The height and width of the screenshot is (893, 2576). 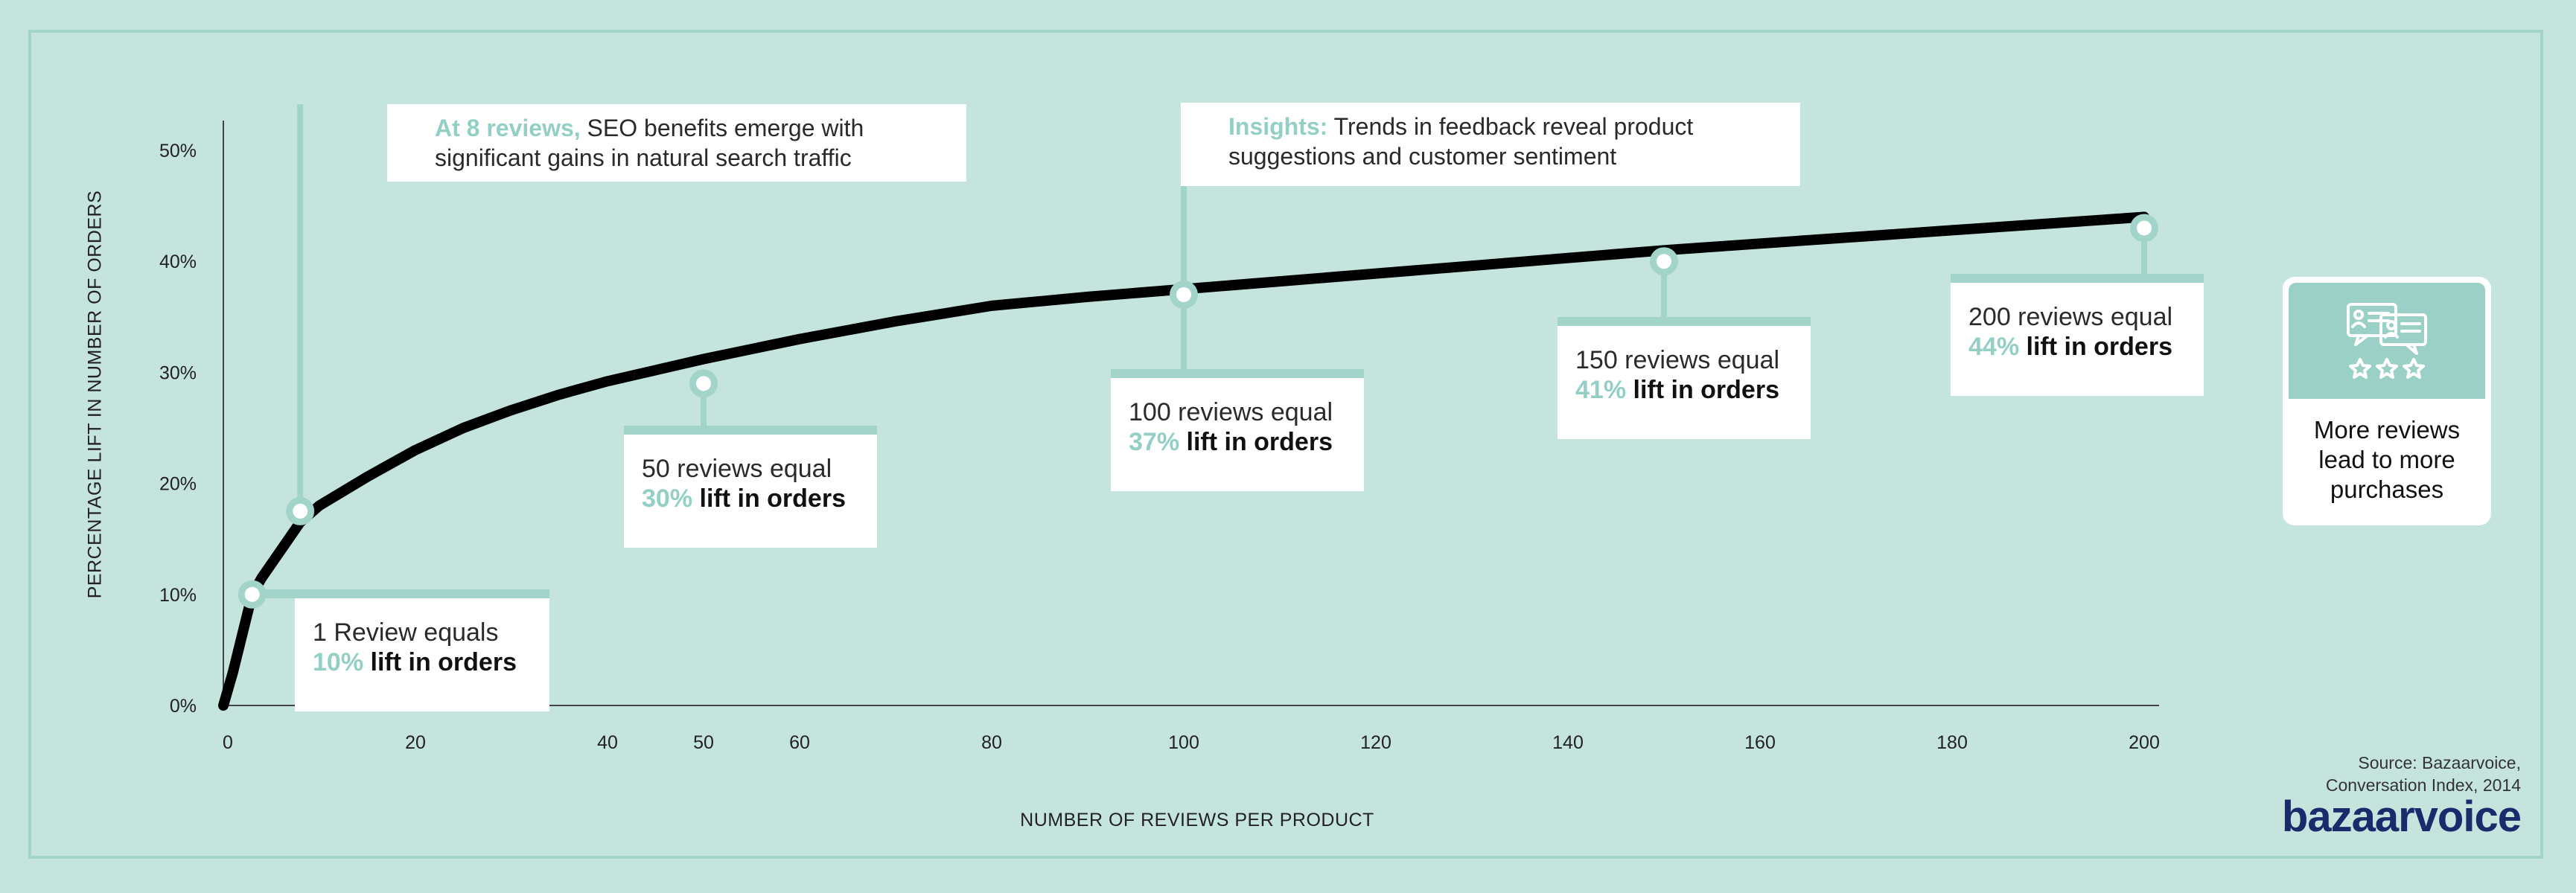 What do you see at coordinates (1422, 156) in the screenshot?
I see `note-insights-line2: suggestions and customer sentiment` at bounding box center [1422, 156].